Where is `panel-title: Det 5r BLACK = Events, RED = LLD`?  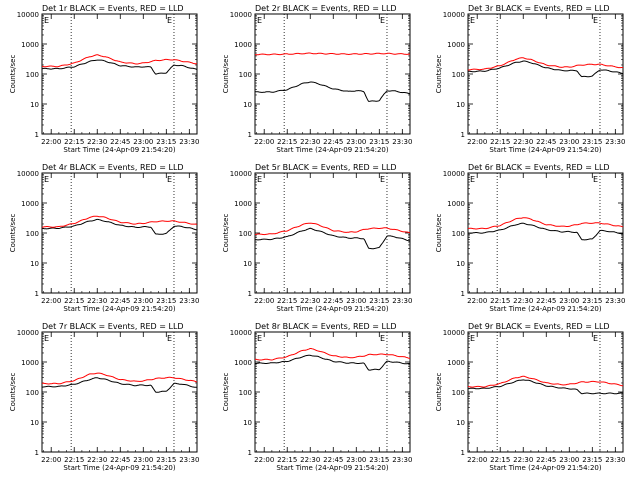
panel-title: Det 5r BLACK = Events, RED = LLD is located at coordinates (326, 167).